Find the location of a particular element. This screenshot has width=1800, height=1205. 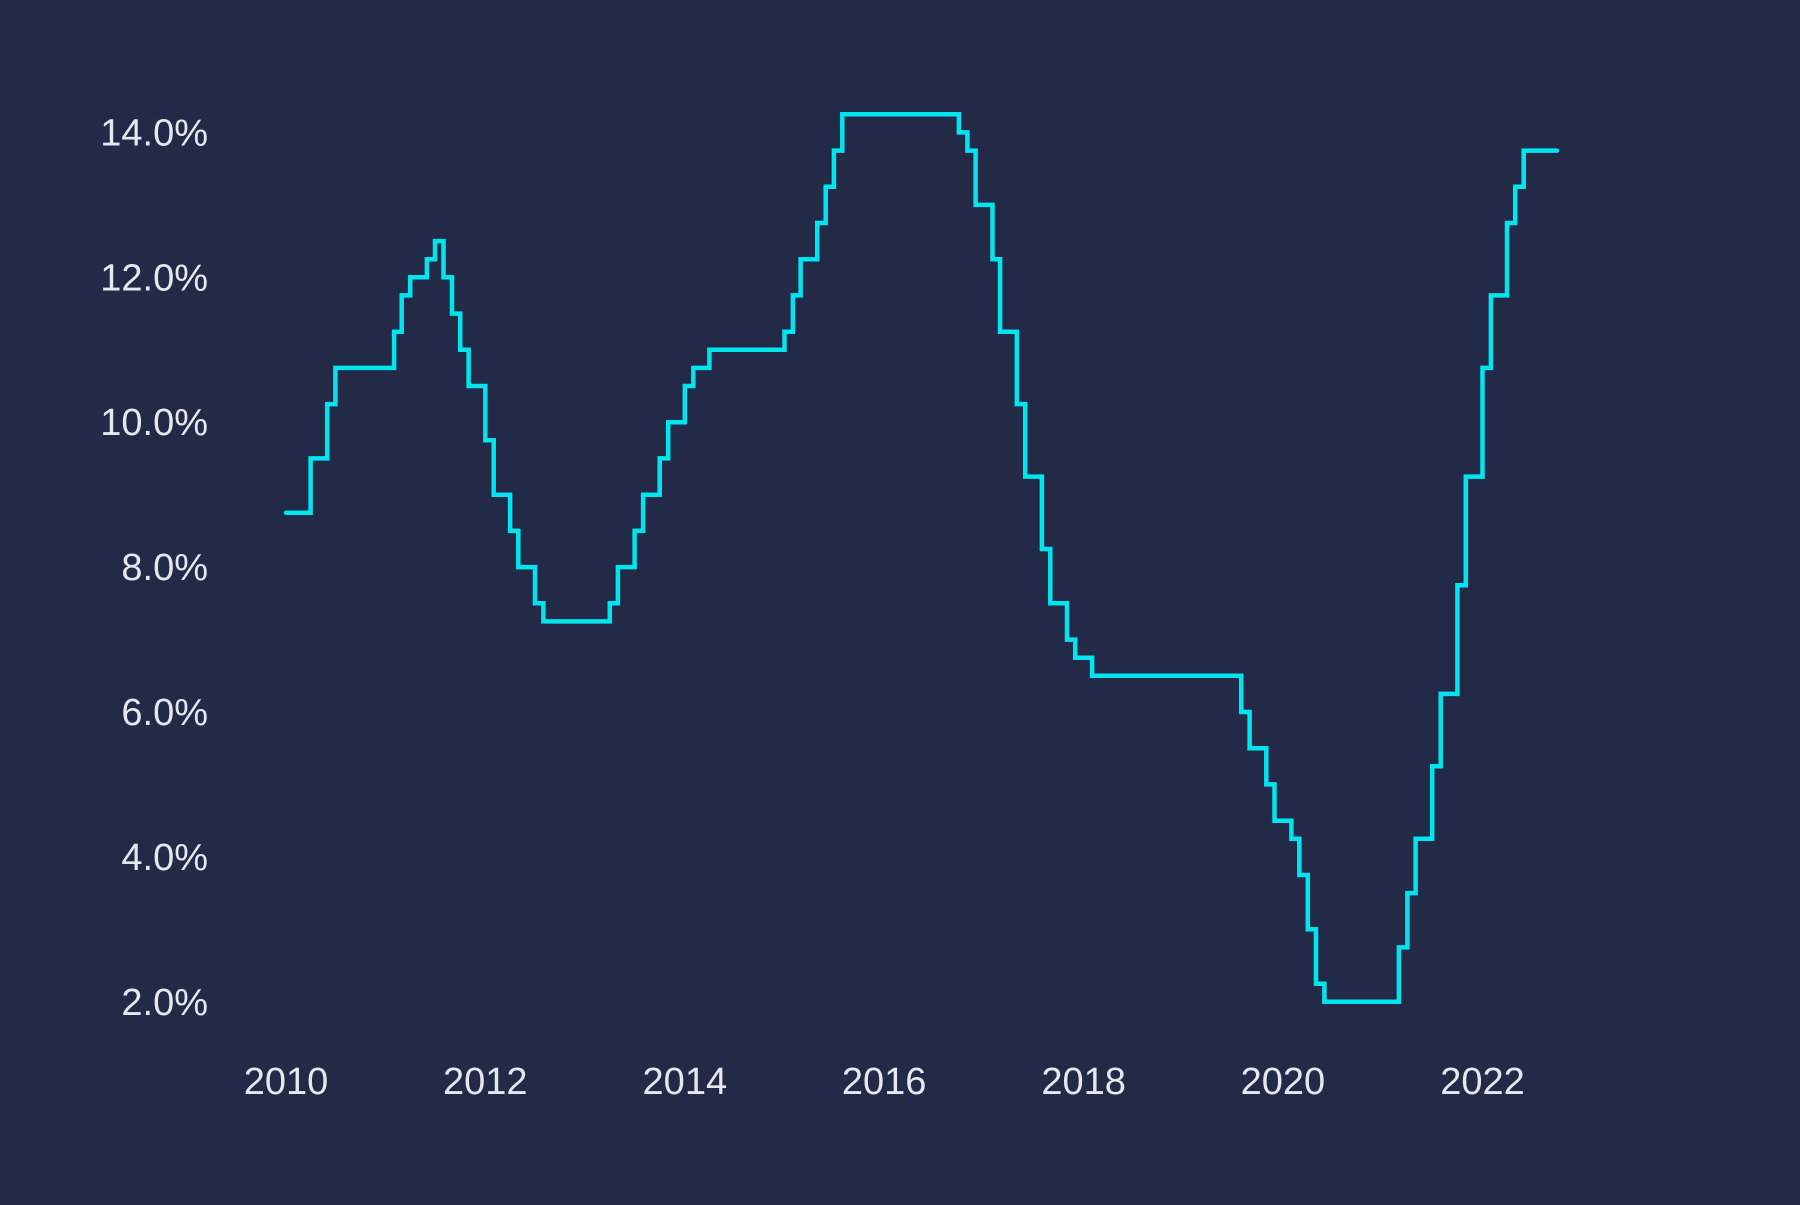

y-tick-label: 2.0% is located at coordinates (164, 1003).